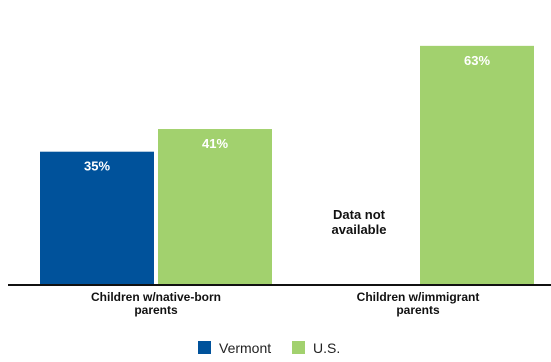 Image resolution: width=551 pixels, height=362 pixels. What do you see at coordinates (97, 166) in the screenshot?
I see `data-label-vermont-0: 35%` at bounding box center [97, 166].